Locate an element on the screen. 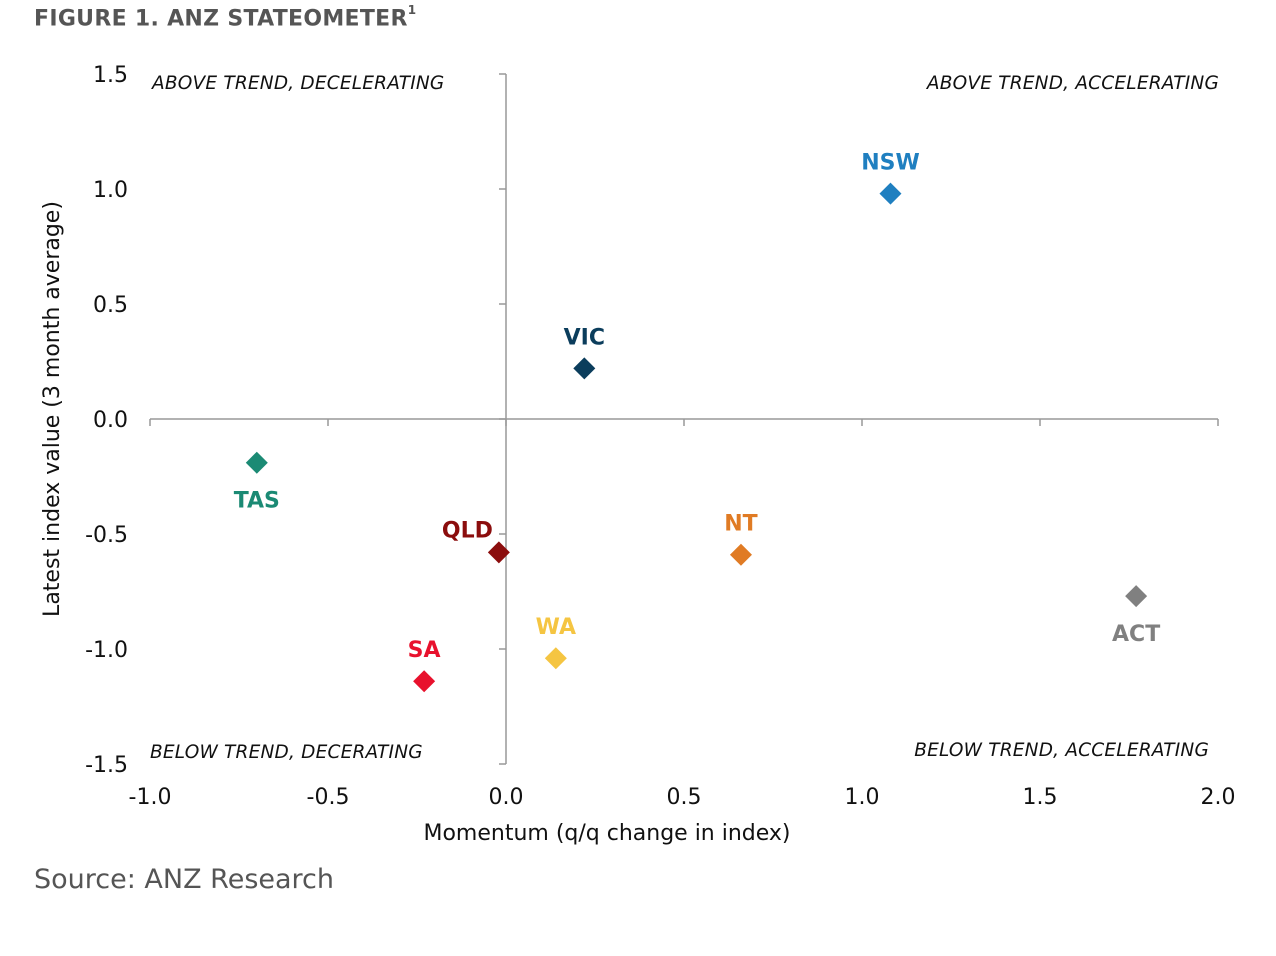 This screenshot has width=1276, height=956. y-tick-label: -0.5 is located at coordinates (106, 535).